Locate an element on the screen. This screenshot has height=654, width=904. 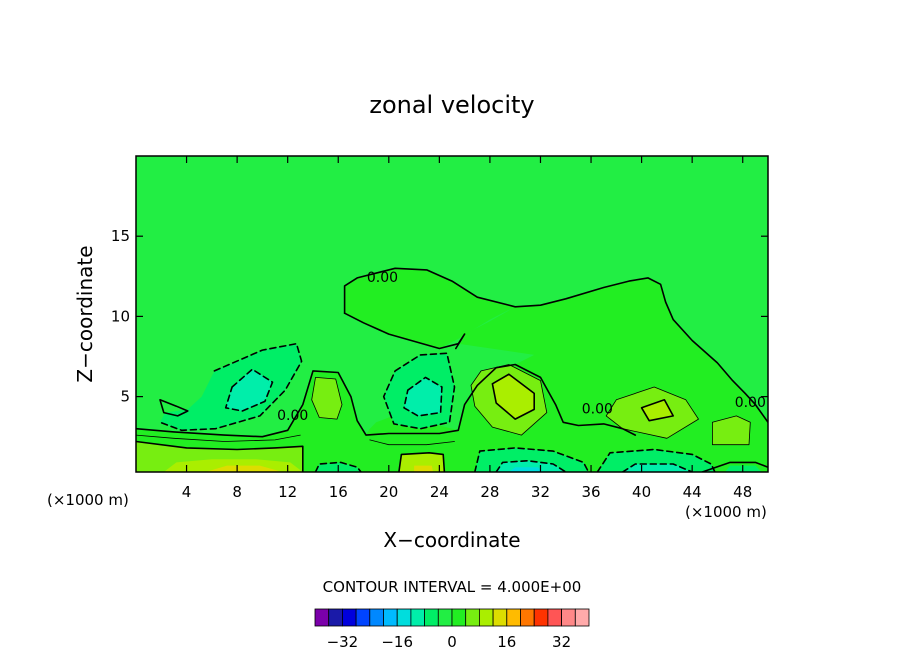
contour-fill-surface-negative-center-core is located at coordinates (525, 469).